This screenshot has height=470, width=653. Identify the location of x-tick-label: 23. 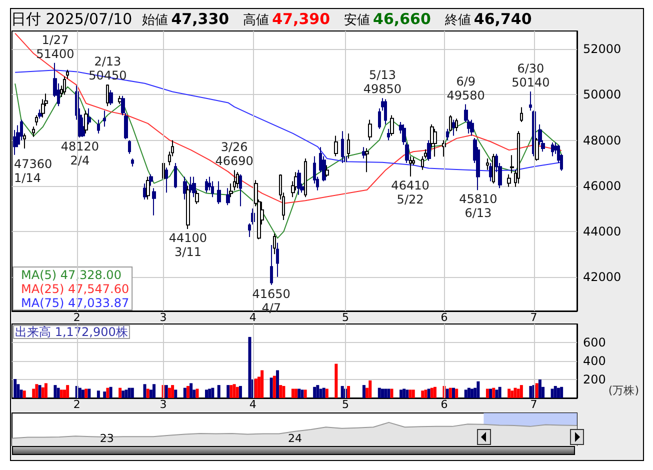
(107, 438).